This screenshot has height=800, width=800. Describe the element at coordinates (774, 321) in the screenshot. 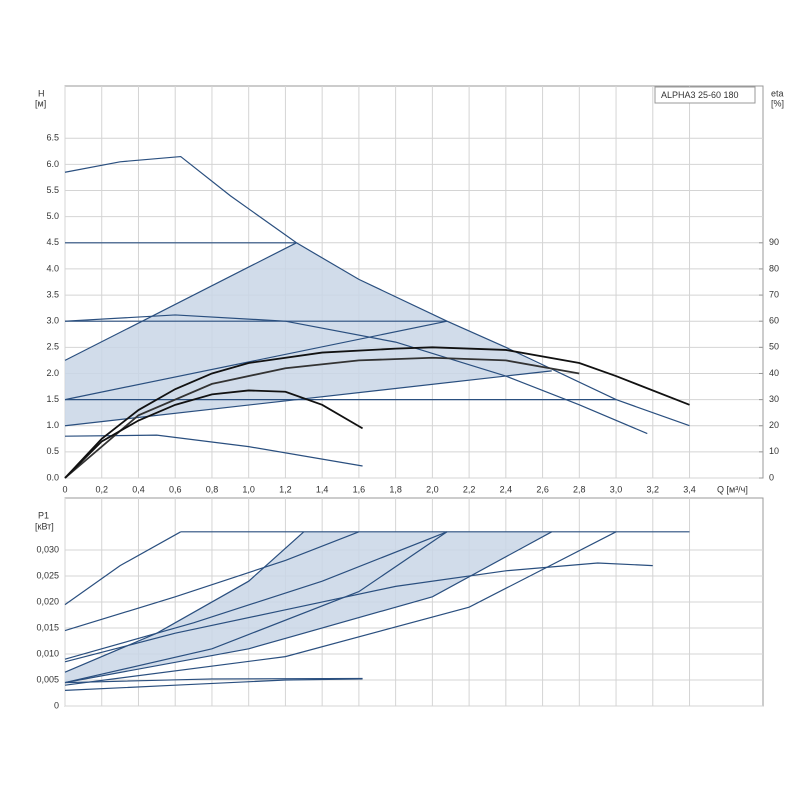

I see `y2-tick-label: 60` at that location.